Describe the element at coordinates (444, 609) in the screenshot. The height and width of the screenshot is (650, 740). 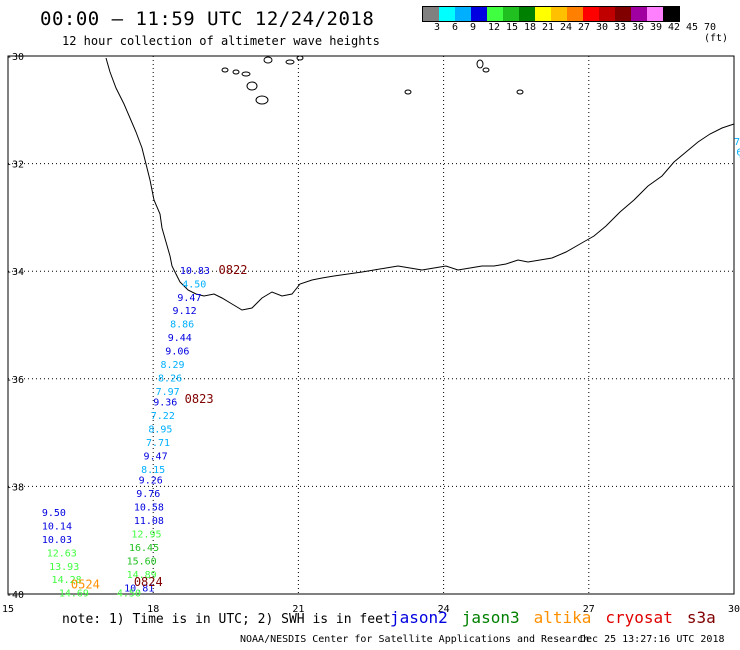
I see `x-tick-label: 24` at that location.